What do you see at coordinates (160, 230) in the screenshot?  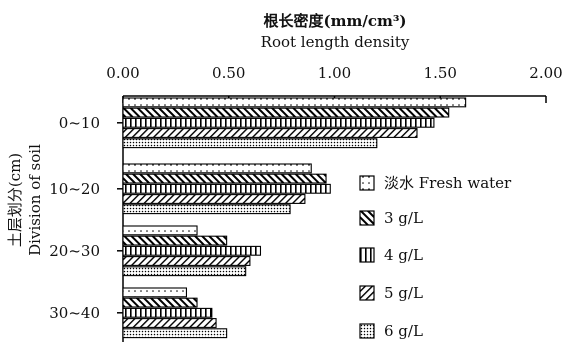 I see `bar-20~30-淡水 Fresh water` at bounding box center [160, 230].